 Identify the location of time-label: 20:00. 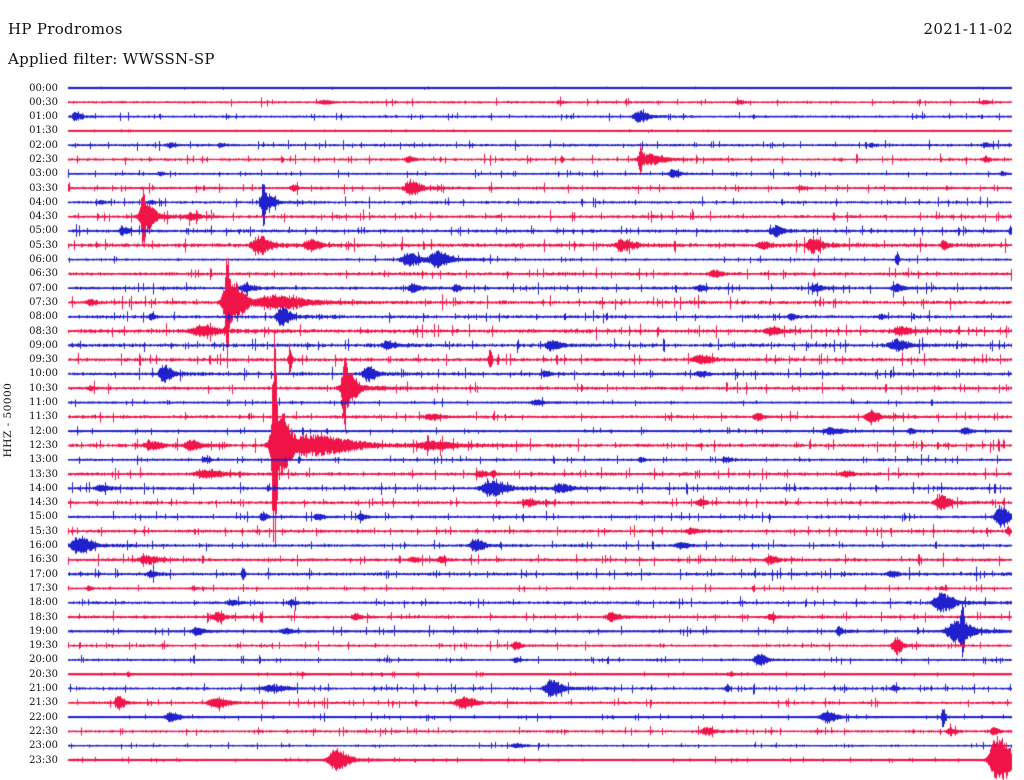
(43, 660).